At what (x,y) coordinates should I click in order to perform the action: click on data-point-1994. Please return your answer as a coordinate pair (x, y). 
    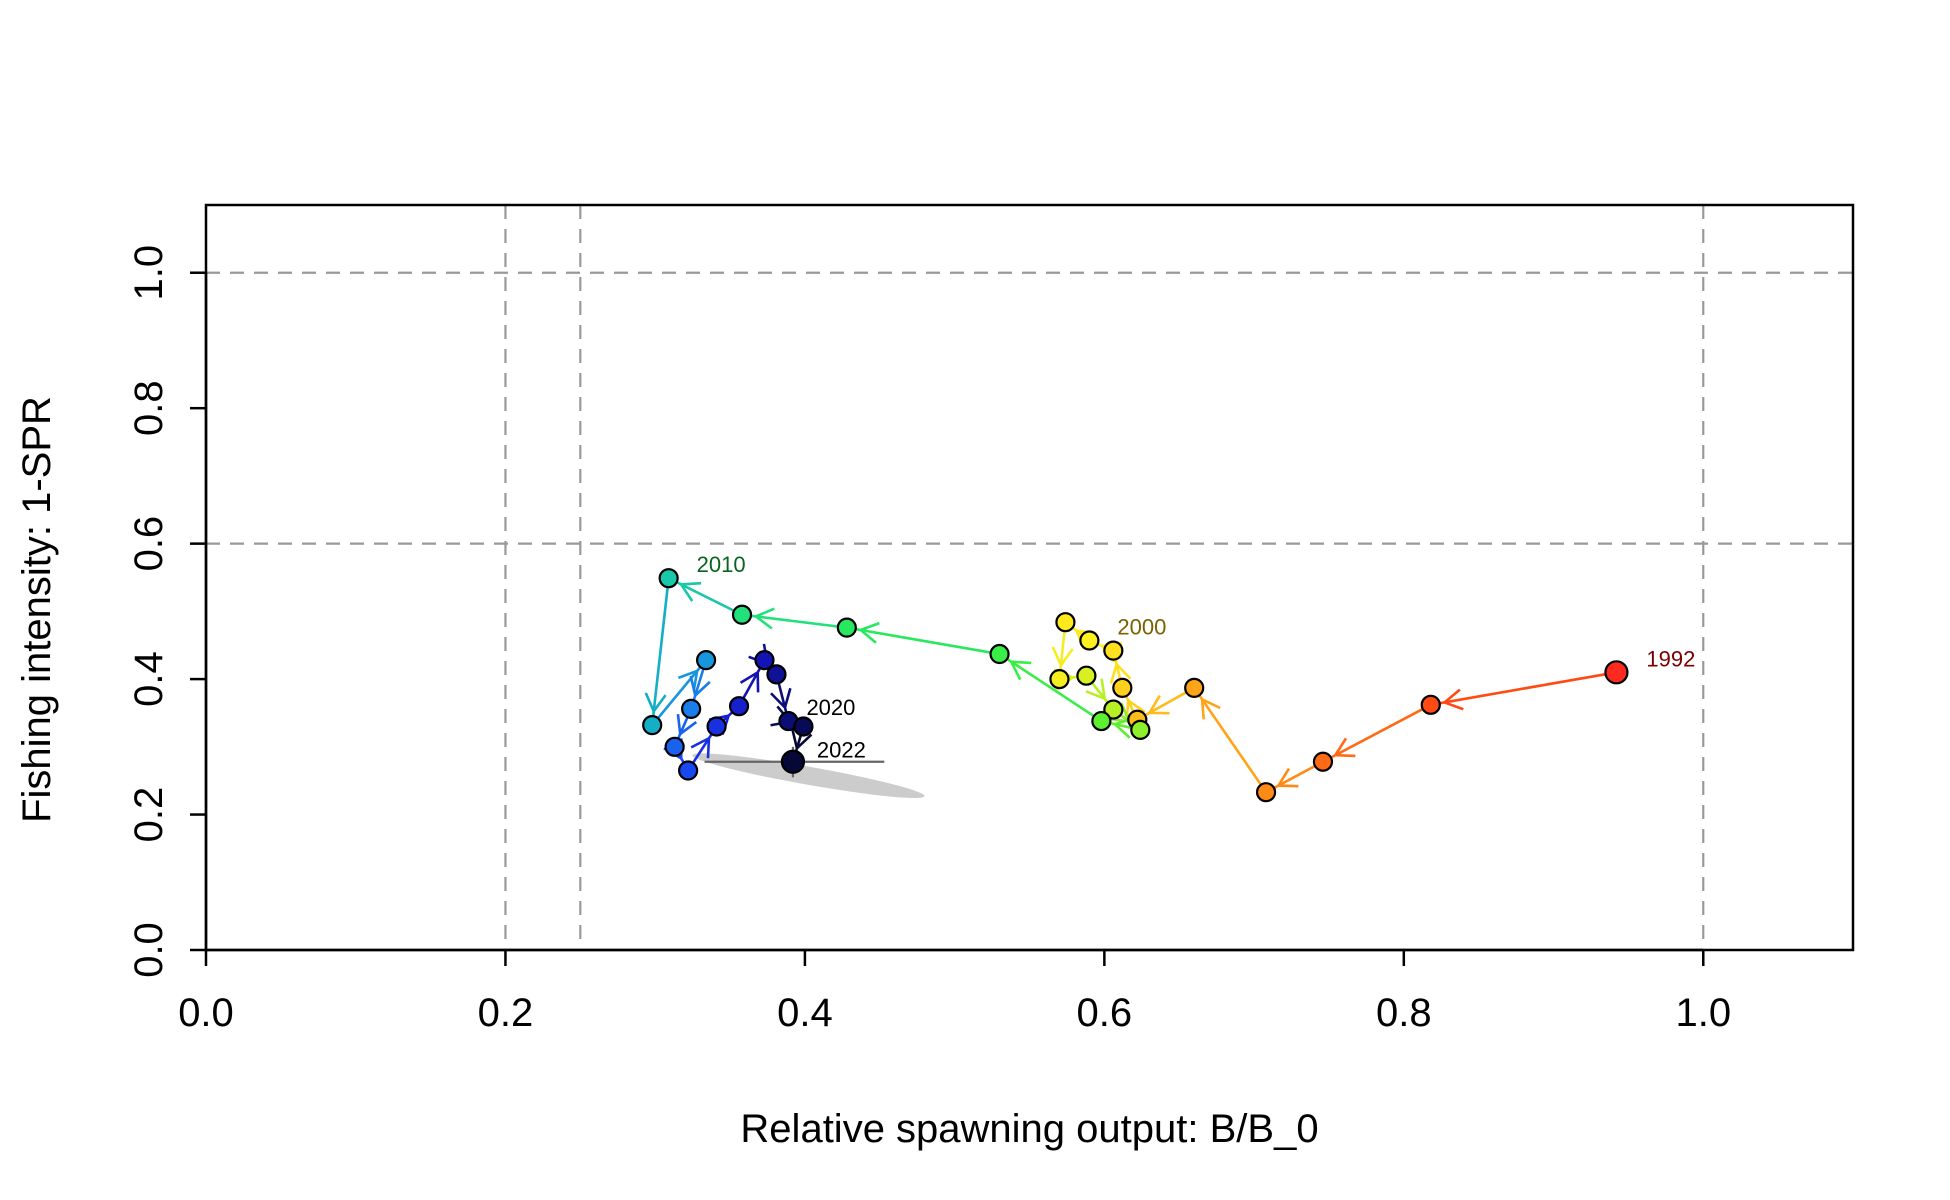
    Looking at the image, I should click on (1323, 761).